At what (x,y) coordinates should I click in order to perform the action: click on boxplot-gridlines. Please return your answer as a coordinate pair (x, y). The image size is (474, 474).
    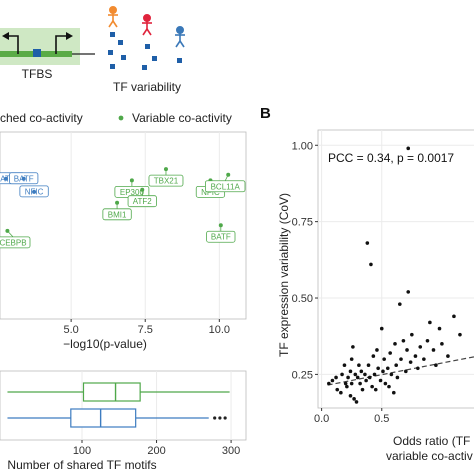
    Looking at the image, I should click on (156, 405).